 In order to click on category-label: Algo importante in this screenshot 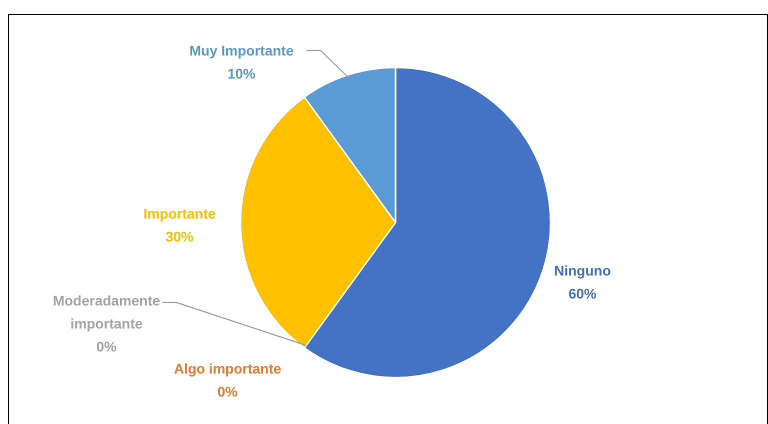, I will do `click(228, 368)`.